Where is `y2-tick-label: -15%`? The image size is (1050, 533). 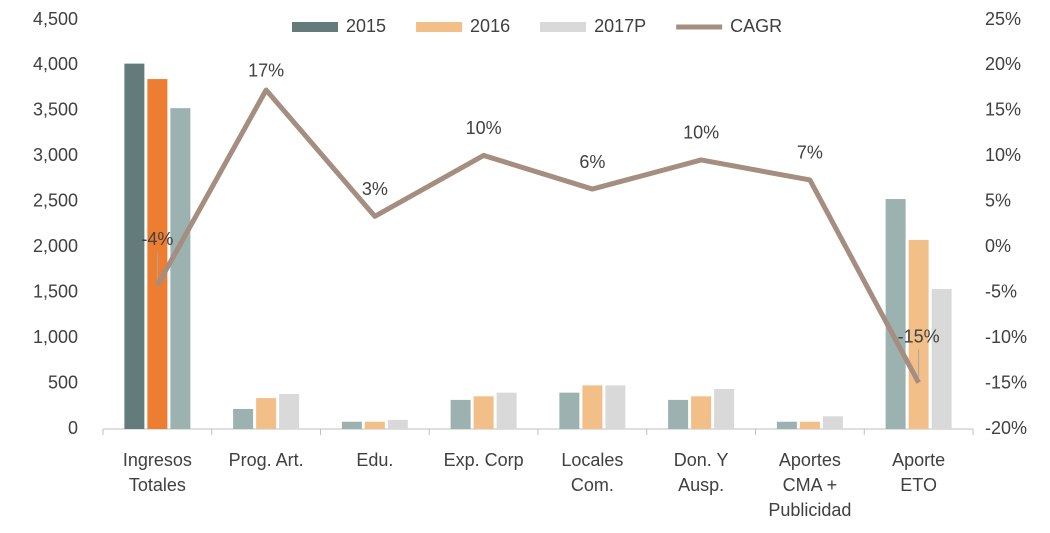
y2-tick-label: -15% is located at coordinates (1006, 382).